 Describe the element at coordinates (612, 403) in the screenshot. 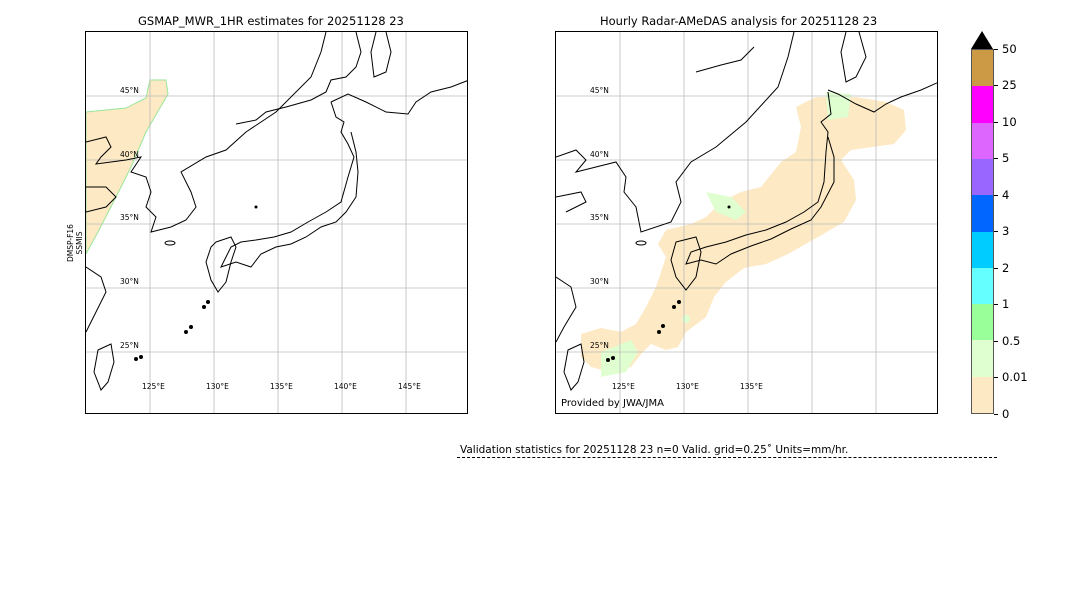

I see `data-credit: Provided by JWA/JMA` at that location.